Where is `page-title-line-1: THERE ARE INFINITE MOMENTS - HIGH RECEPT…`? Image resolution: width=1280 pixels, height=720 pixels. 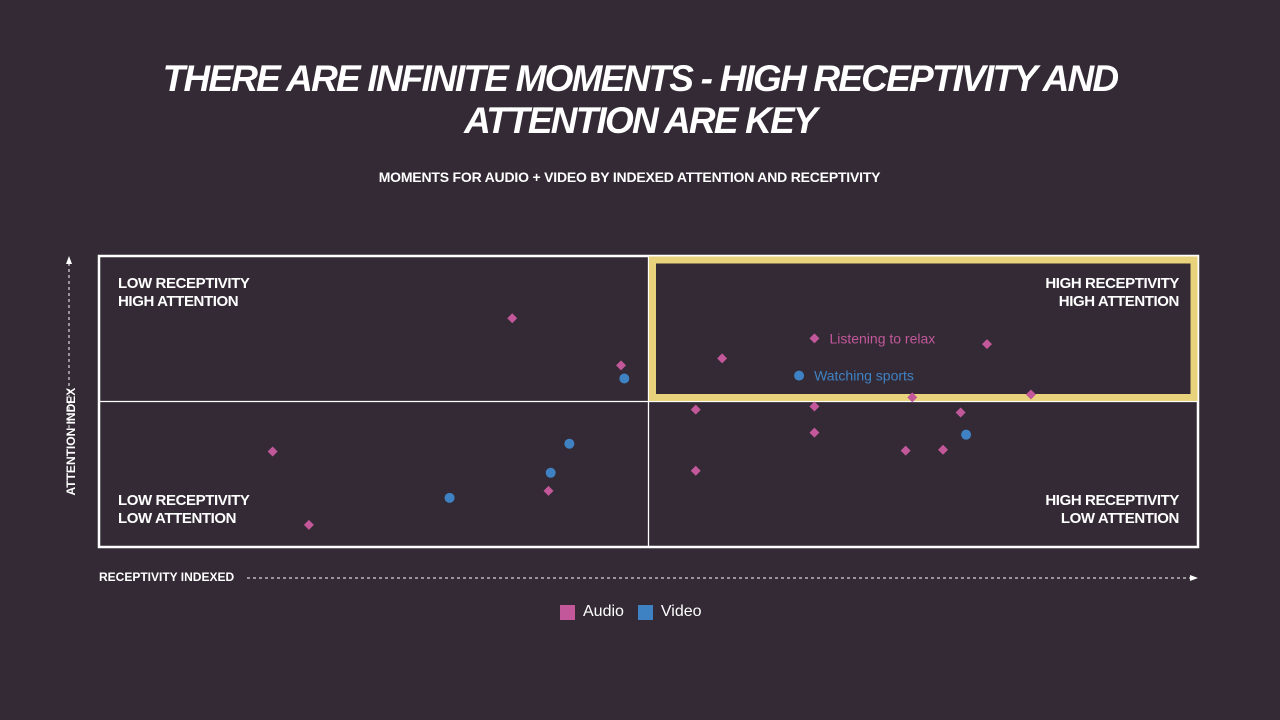
page-title-line-1: THERE ARE INFINITE MOMENTS - HIGH RECEPT… is located at coordinates (641, 78).